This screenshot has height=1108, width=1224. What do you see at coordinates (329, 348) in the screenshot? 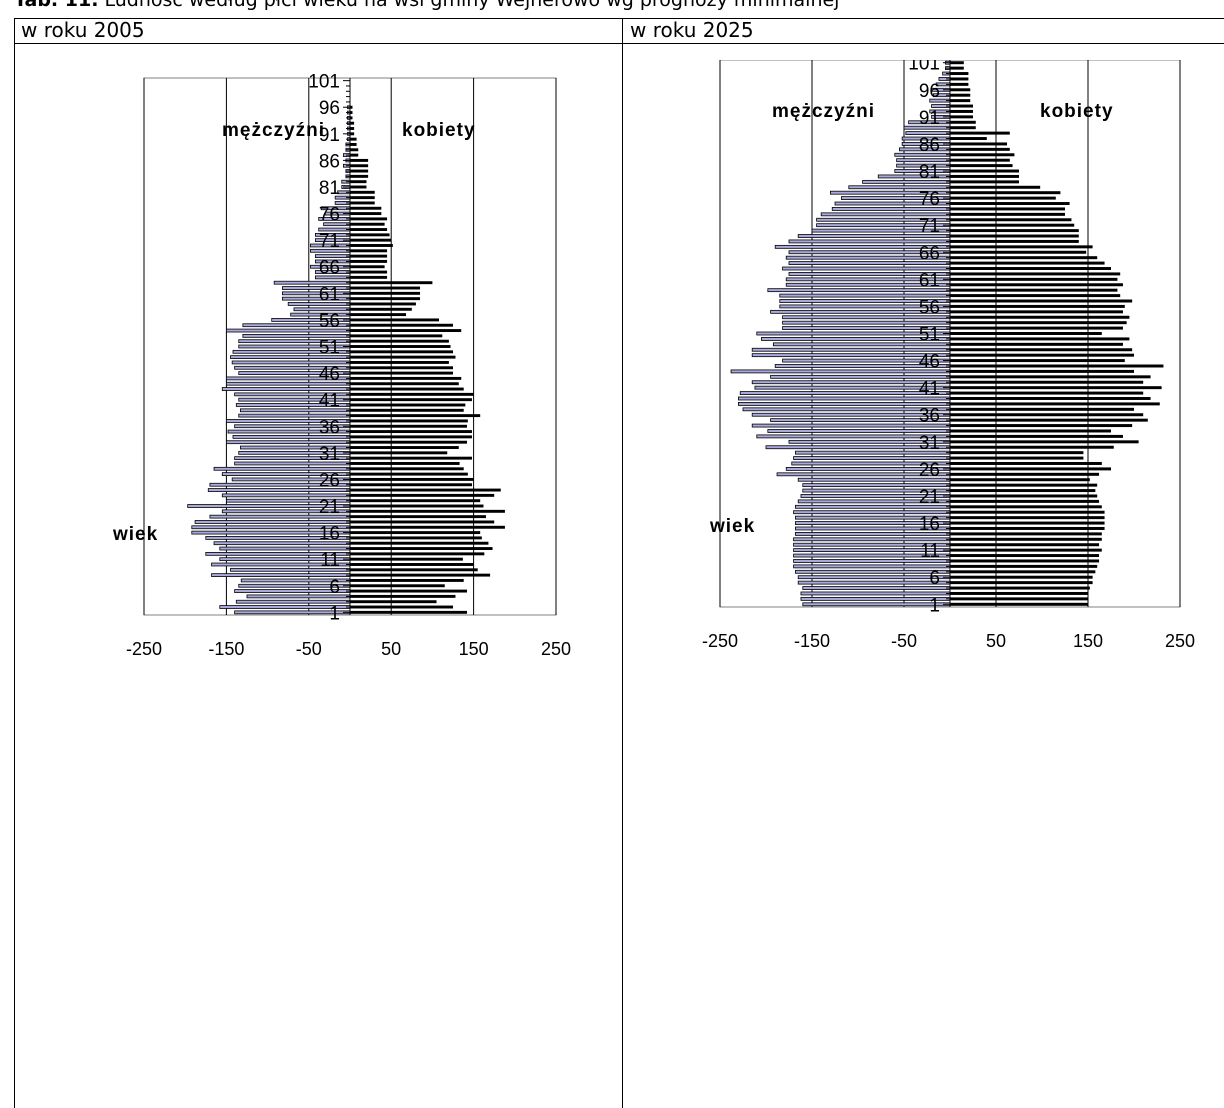
I see `age-tick-label: 51` at bounding box center [329, 348].